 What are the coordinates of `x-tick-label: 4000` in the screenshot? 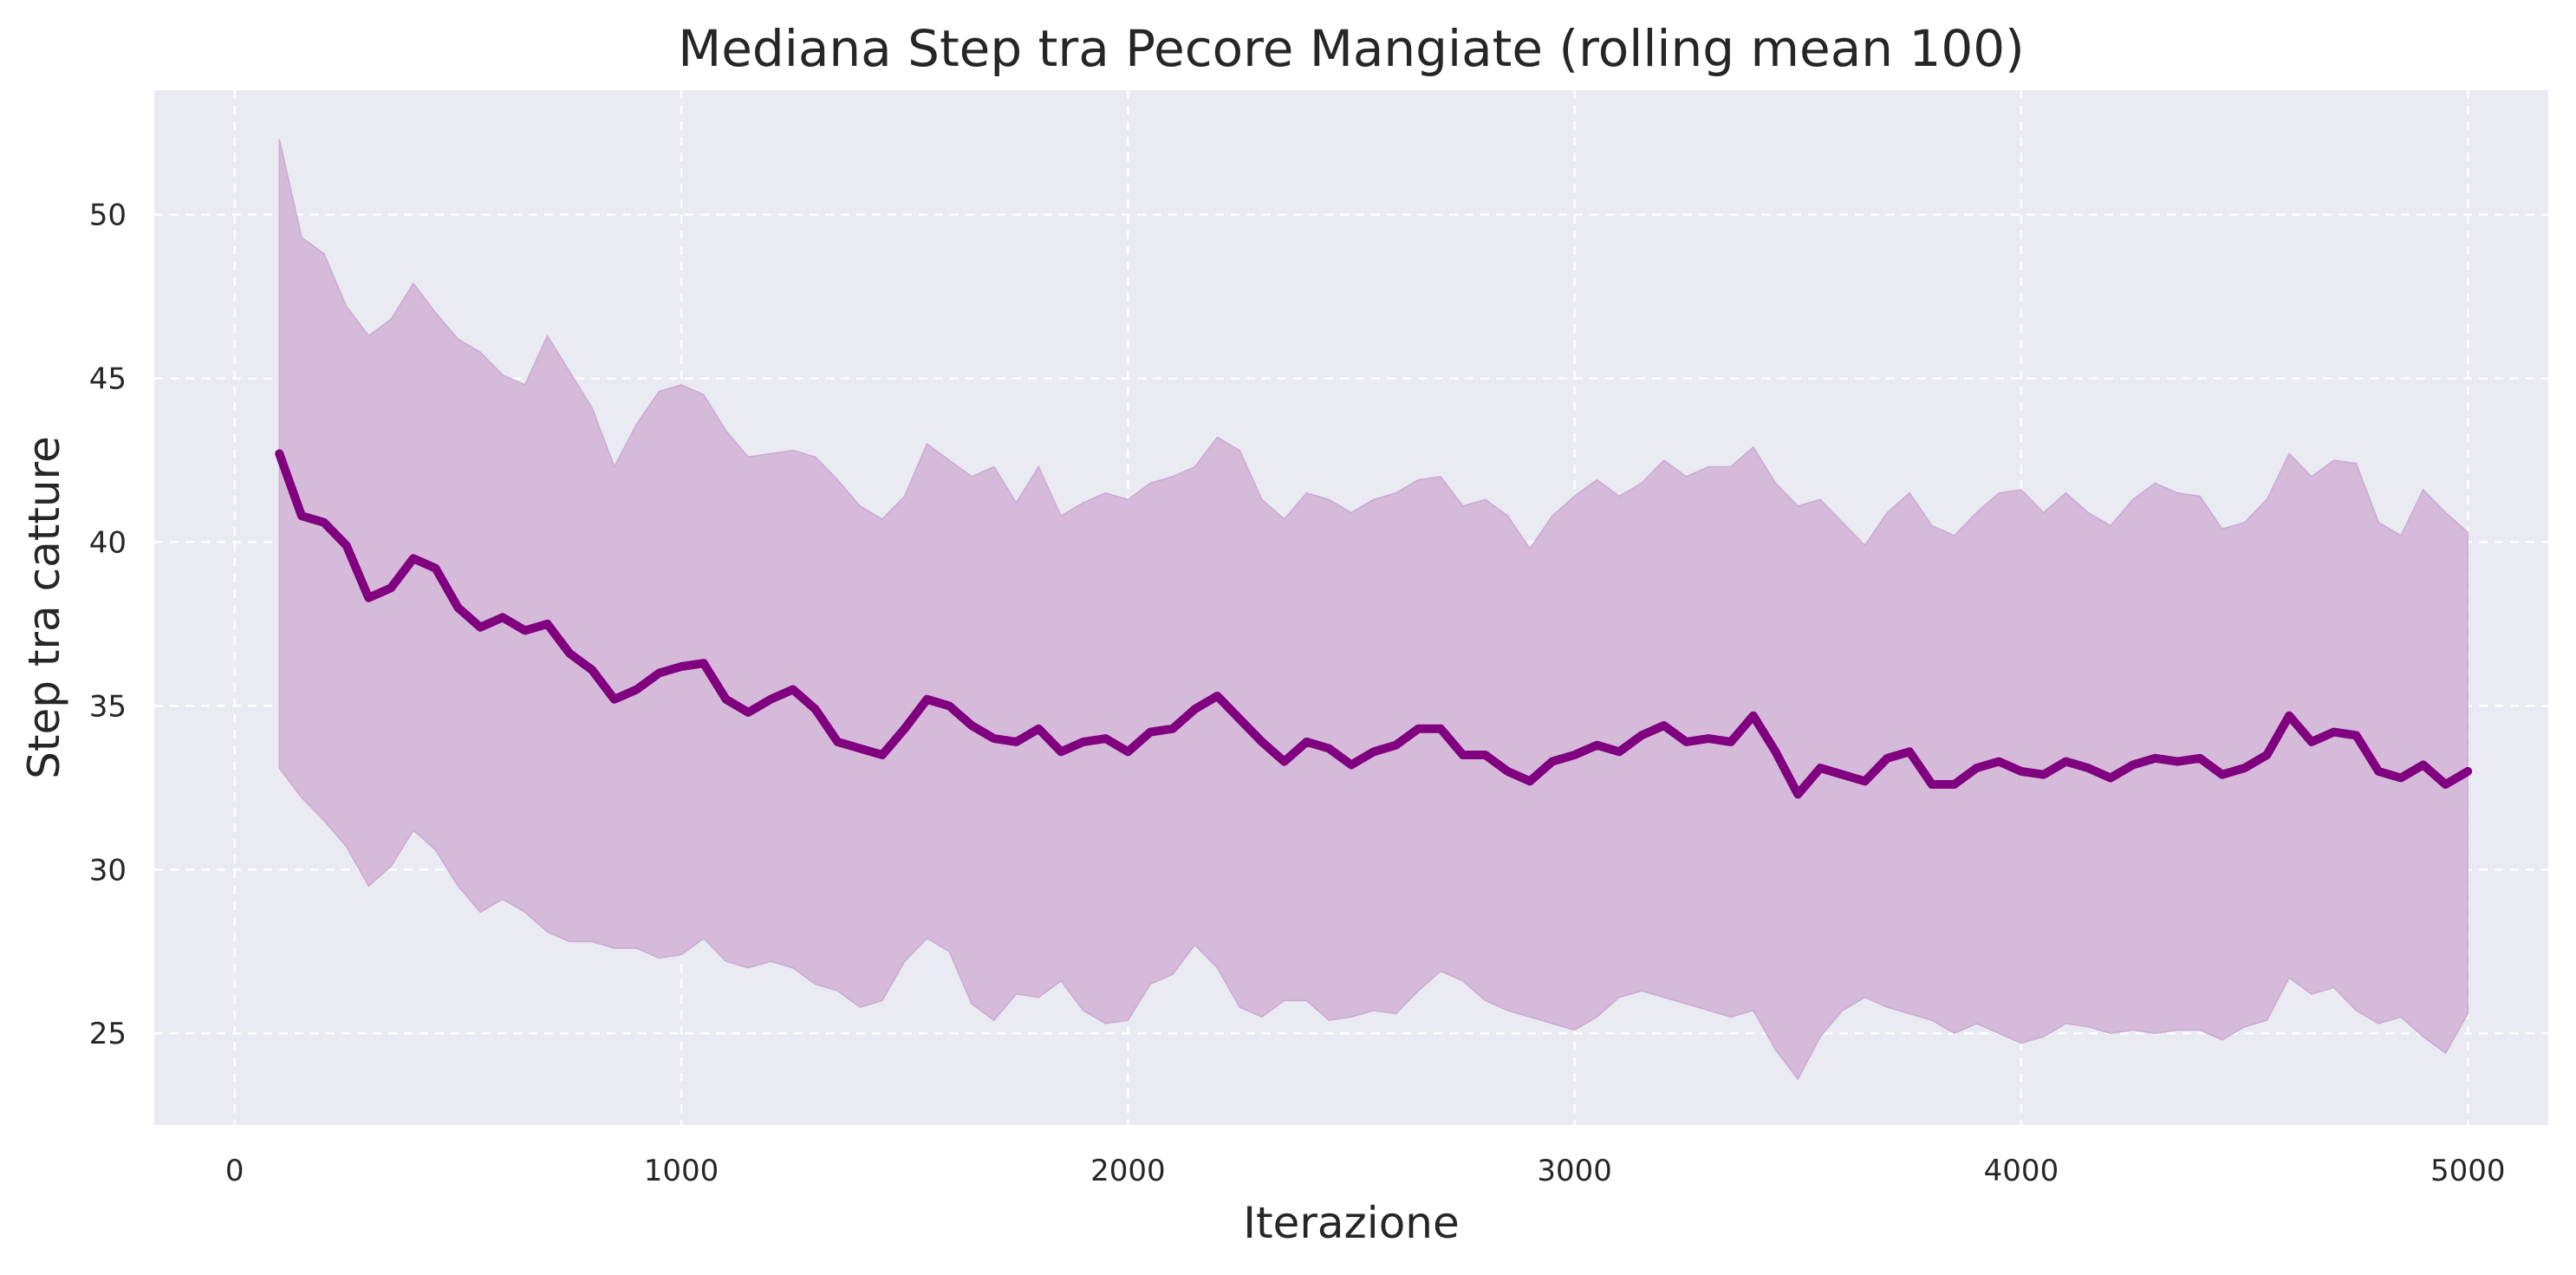 It's located at (2021, 1171).